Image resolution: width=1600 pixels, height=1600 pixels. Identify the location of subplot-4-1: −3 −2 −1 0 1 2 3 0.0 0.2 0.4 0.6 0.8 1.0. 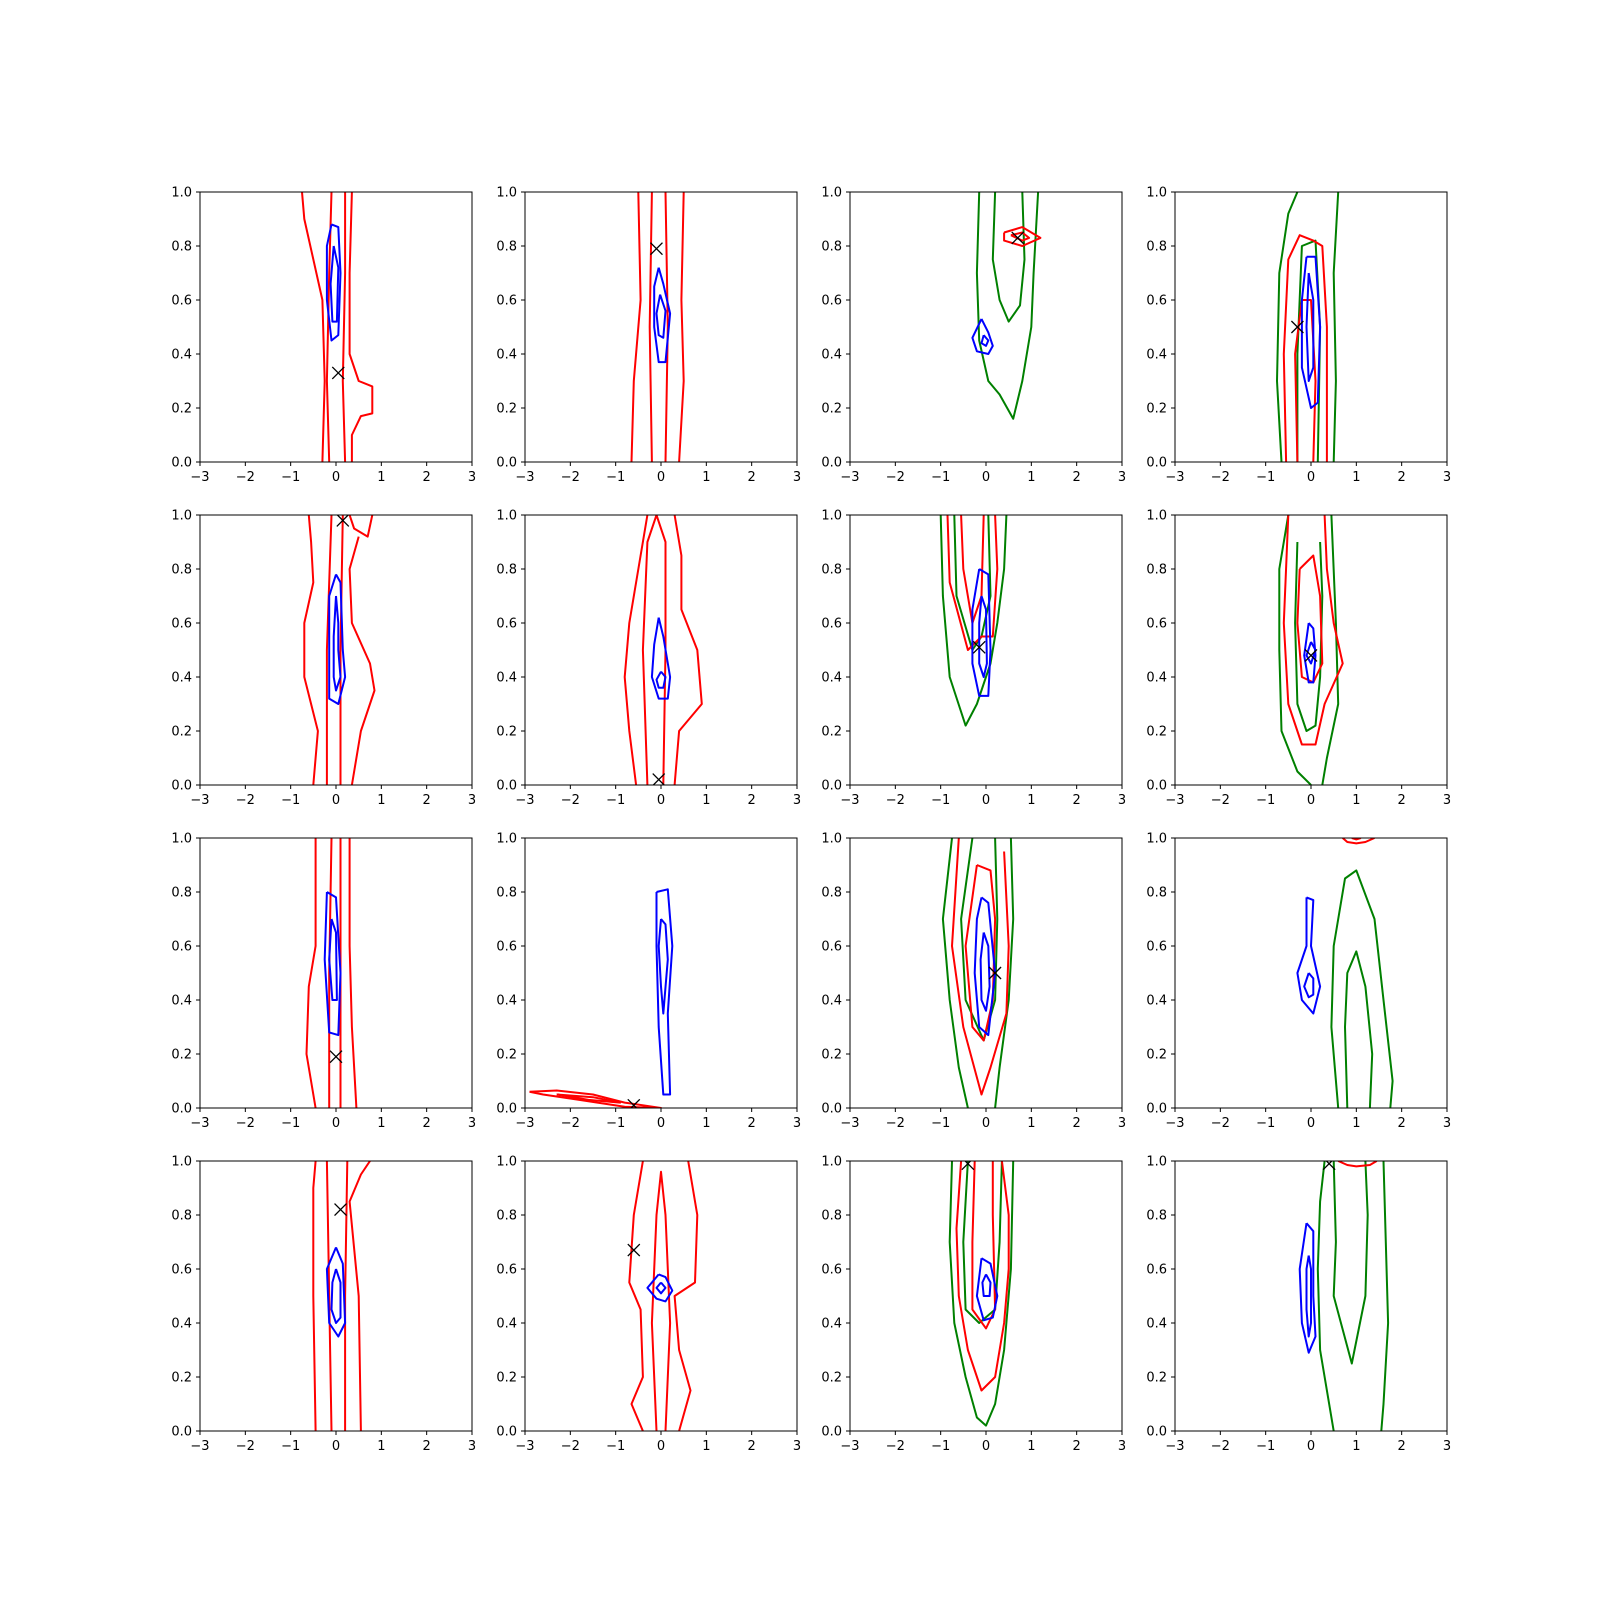
(323, 1305).